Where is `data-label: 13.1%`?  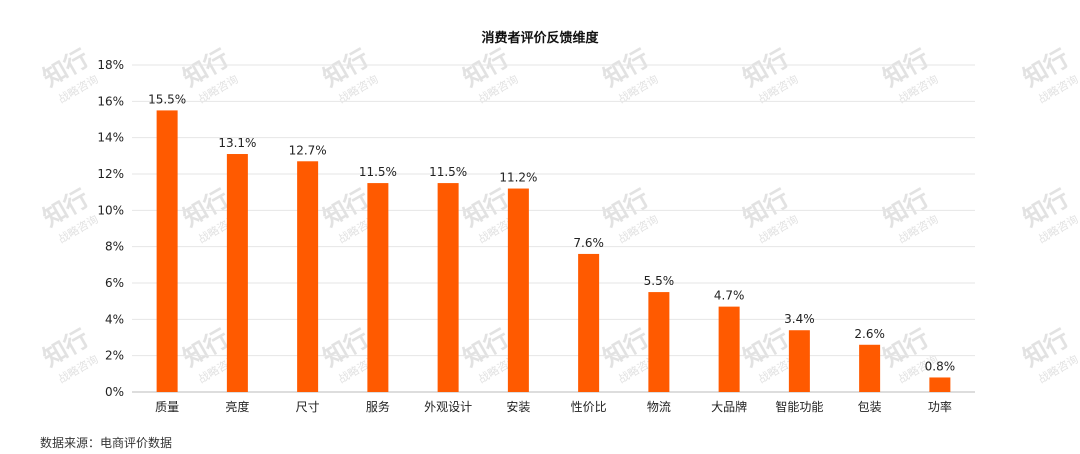
data-label: 13.1% is located at coordinates (237, 143).